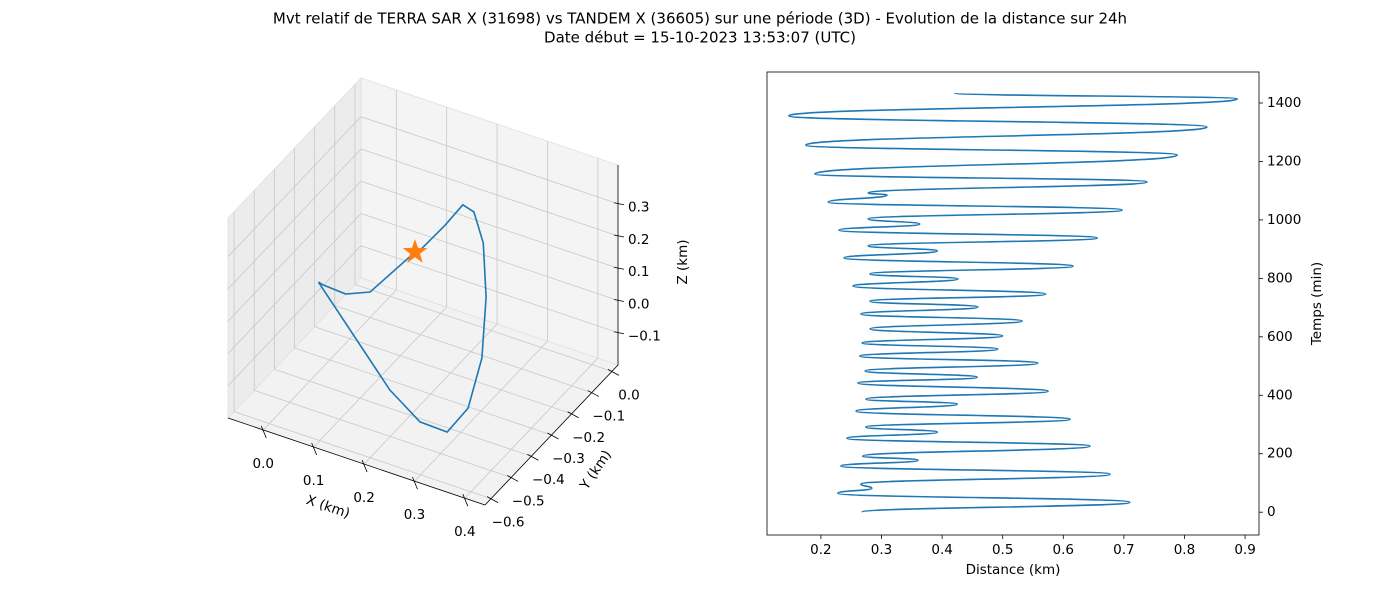 This screenshot has width=1400, height=600. I want to click on y-tick-label: 600, so click(1280, 337).